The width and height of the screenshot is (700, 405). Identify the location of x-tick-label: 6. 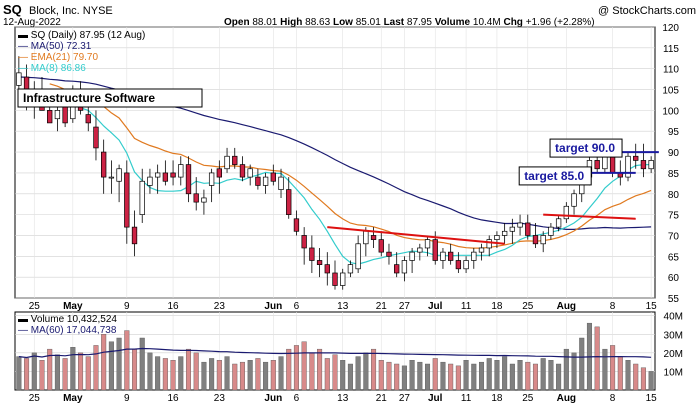
(297, 398).